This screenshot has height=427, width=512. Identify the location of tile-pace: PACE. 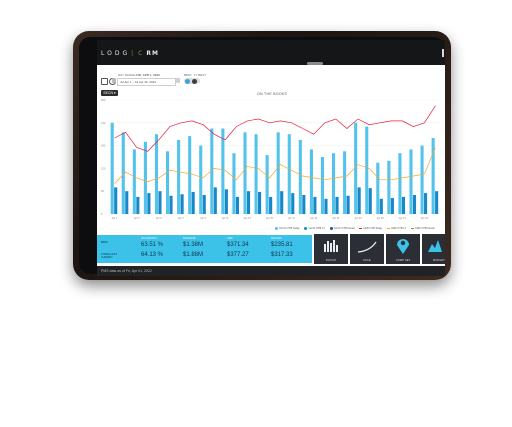
(367, 249).